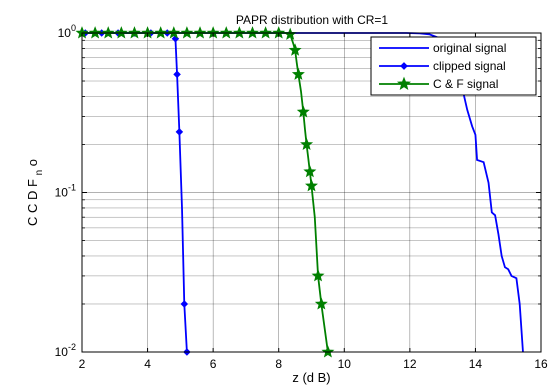 The image size is (550, 385). Describe the element at coordinates (72, 347) in the screenshot. I see `y-tick-exponent: -2` at that location.